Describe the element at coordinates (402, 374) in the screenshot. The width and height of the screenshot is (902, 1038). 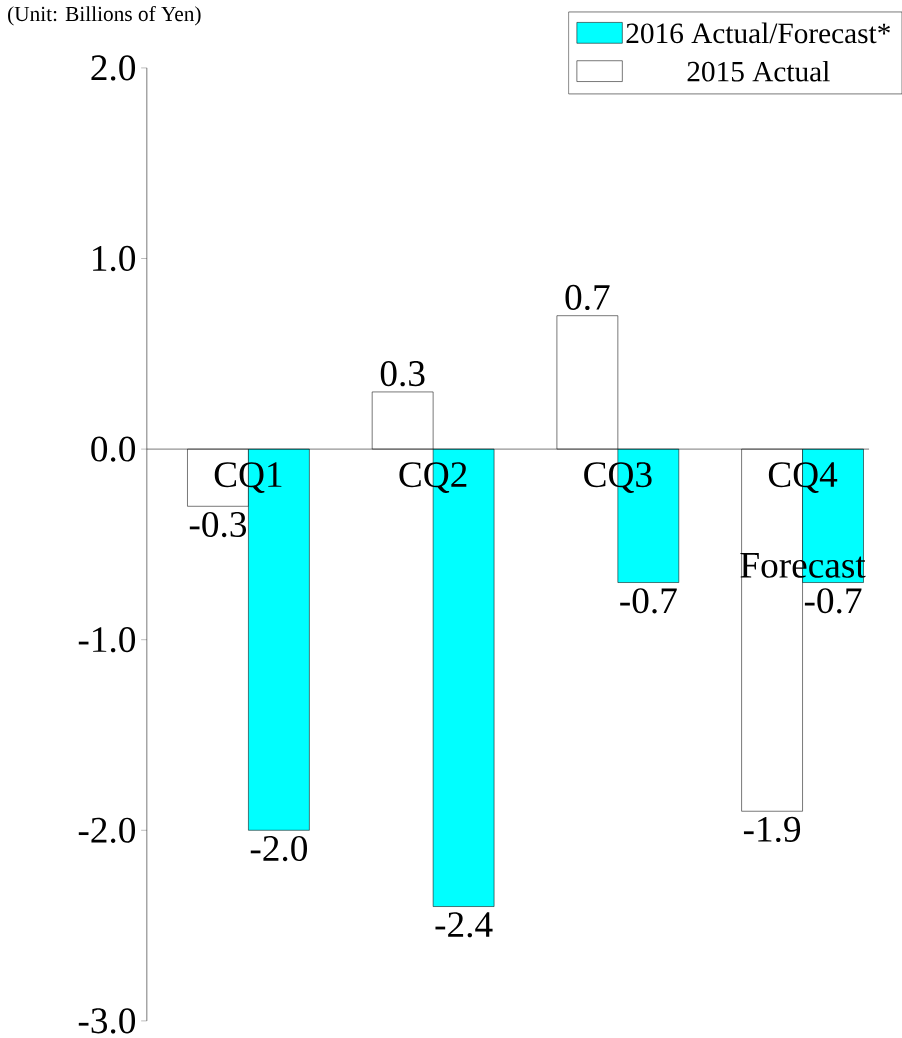
I see `data-label: 0.3` at that location.